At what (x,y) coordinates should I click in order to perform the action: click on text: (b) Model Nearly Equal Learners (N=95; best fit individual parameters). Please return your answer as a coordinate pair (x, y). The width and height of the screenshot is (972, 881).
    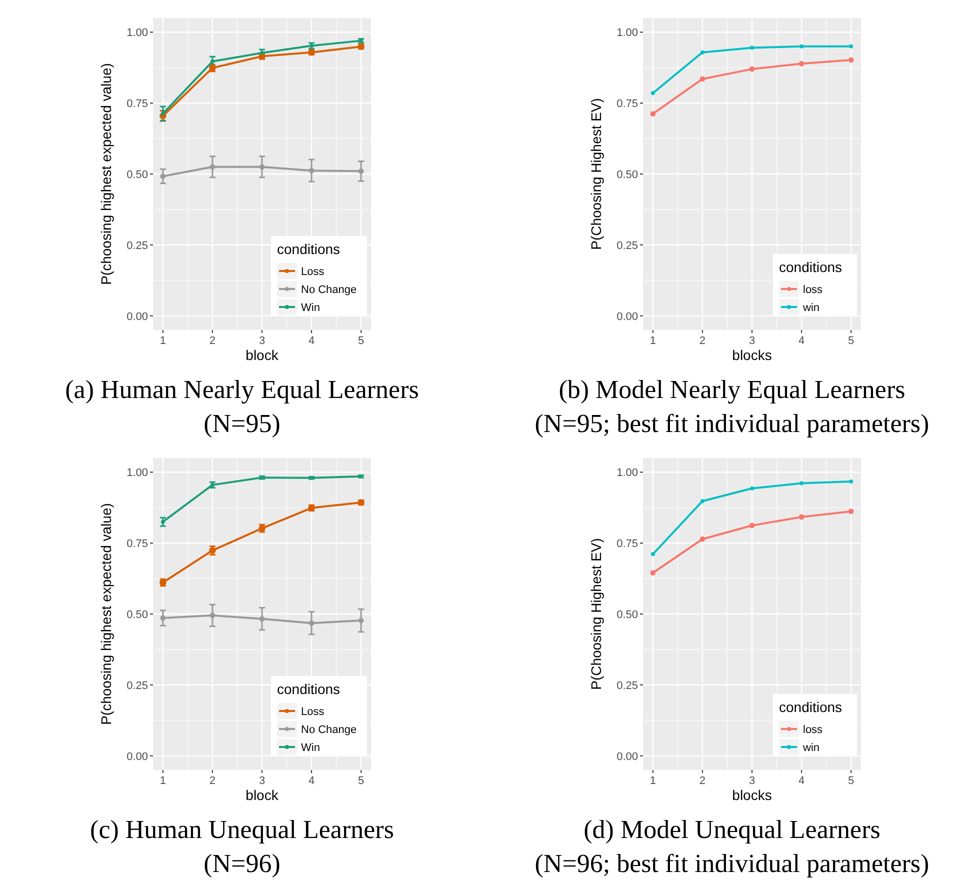
    Looking at the image, I should click on (732, 406).